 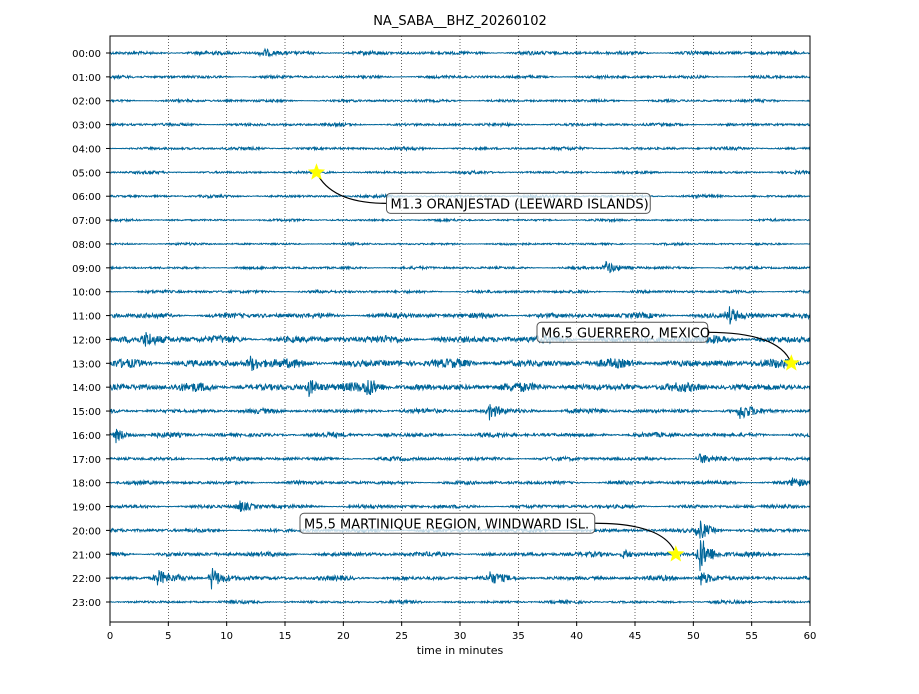 I want to click on x-tick-label: 60, so click(x=810, y=636).